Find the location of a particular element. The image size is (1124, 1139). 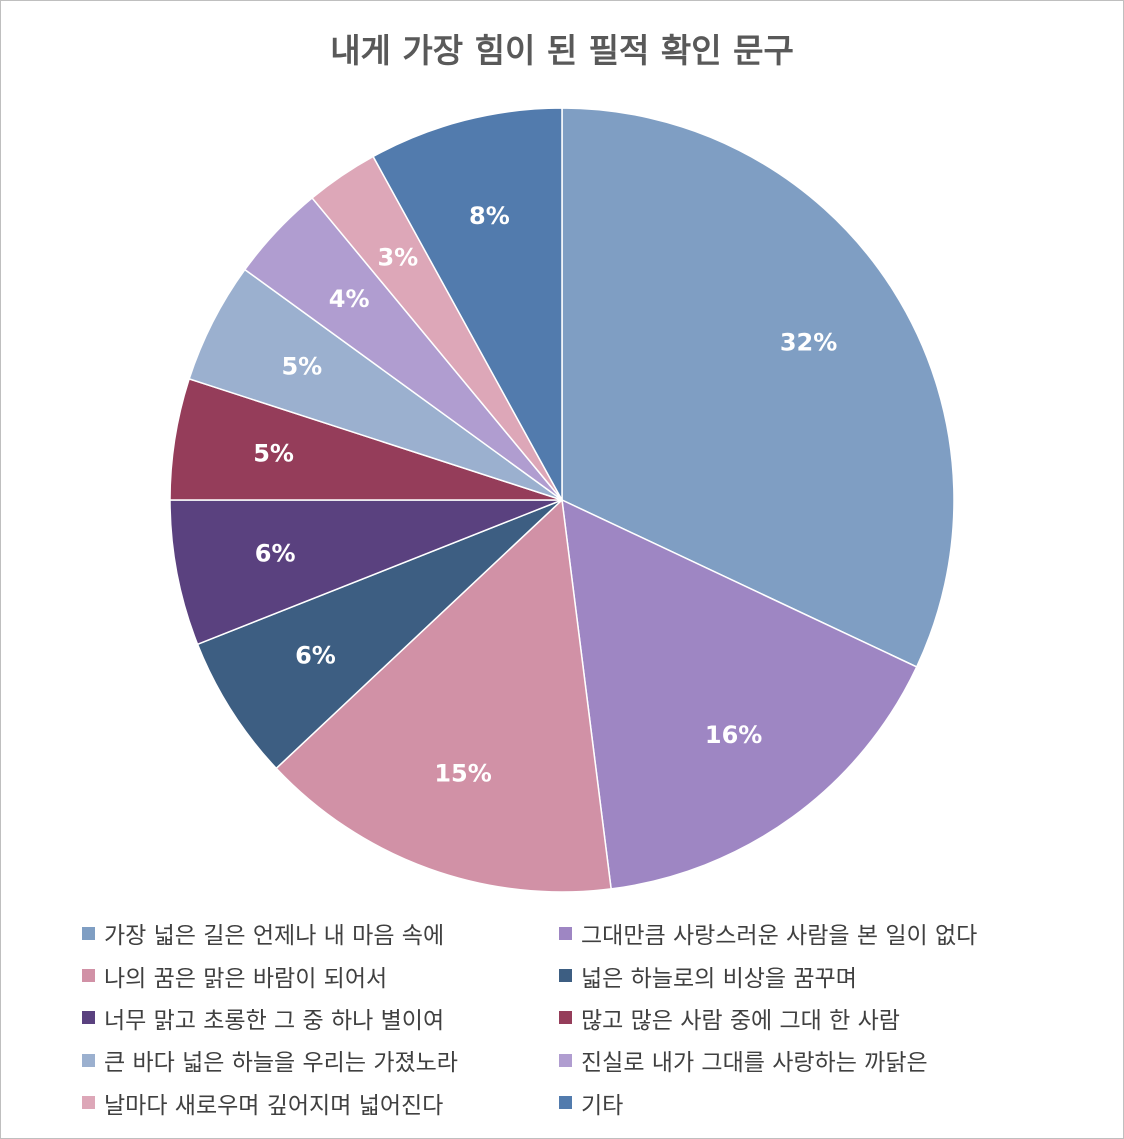

legend-item-7: 큰 바다 넓은 하늘을 우리는 가졌노라 is located at coordinates (320, 1060).